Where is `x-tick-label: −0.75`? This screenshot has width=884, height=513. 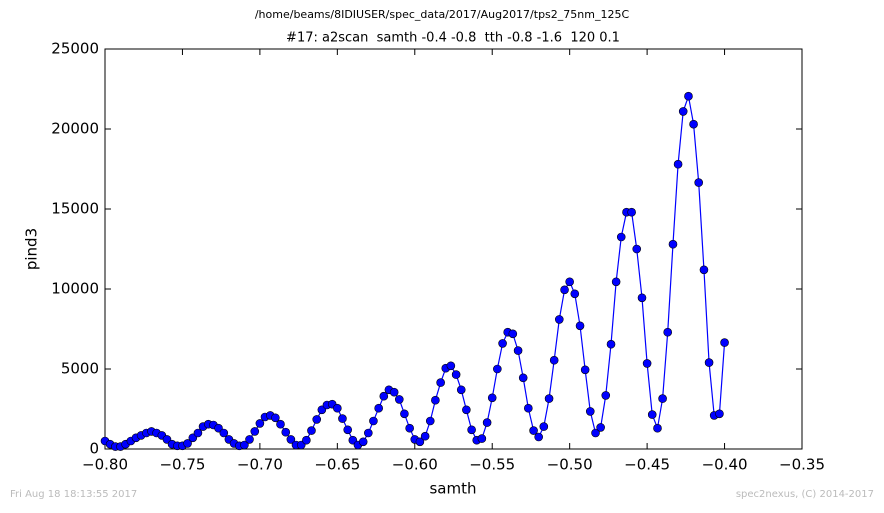 x-tick-label: −0.75 is located at coordinates (182, 465).